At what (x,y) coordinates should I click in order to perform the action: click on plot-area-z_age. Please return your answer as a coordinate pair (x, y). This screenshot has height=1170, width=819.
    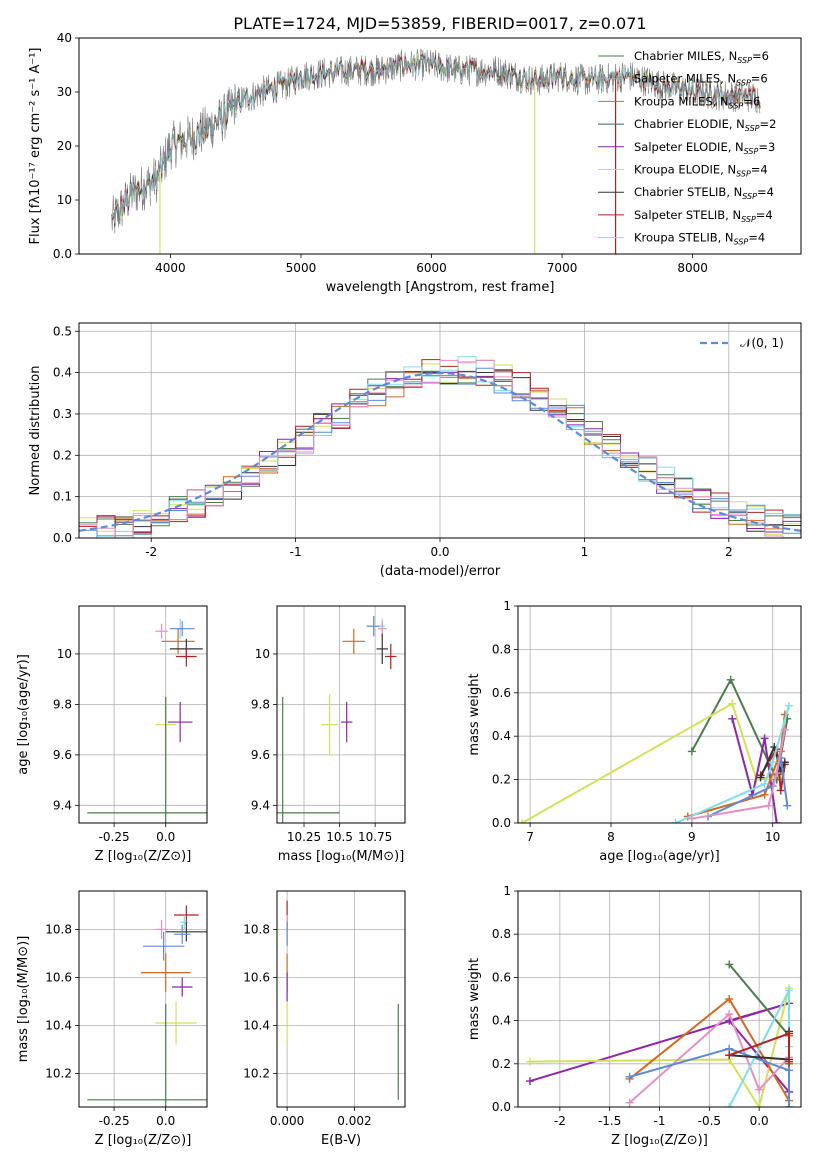
    Looking at the image, I should click on (147, 720).